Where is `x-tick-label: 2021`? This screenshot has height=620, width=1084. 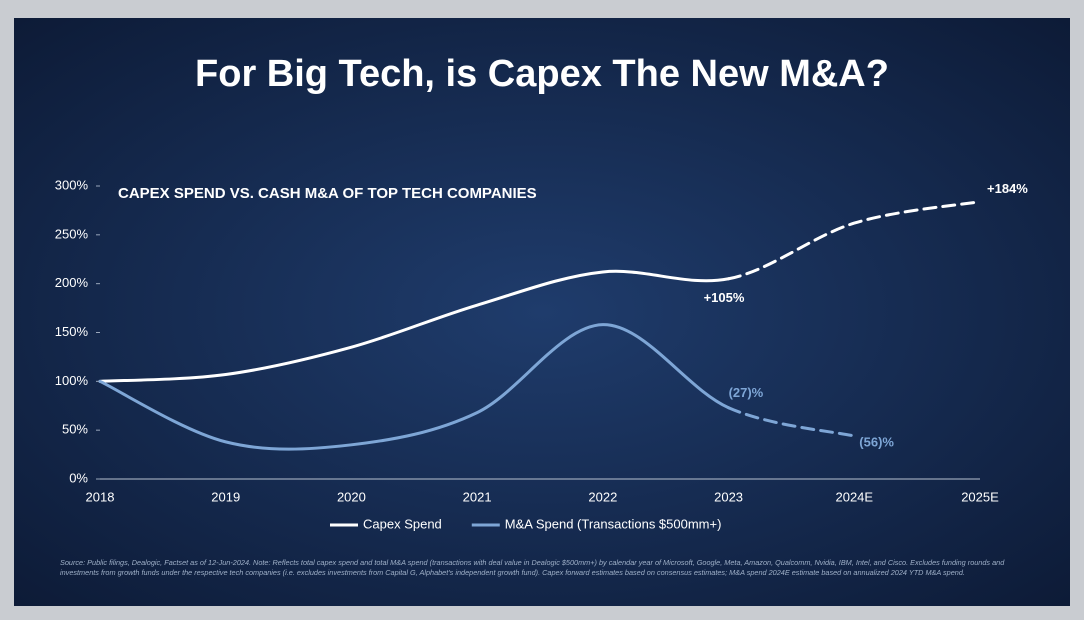 x-tick-label: 2021 is located at coordinates (477, 496).